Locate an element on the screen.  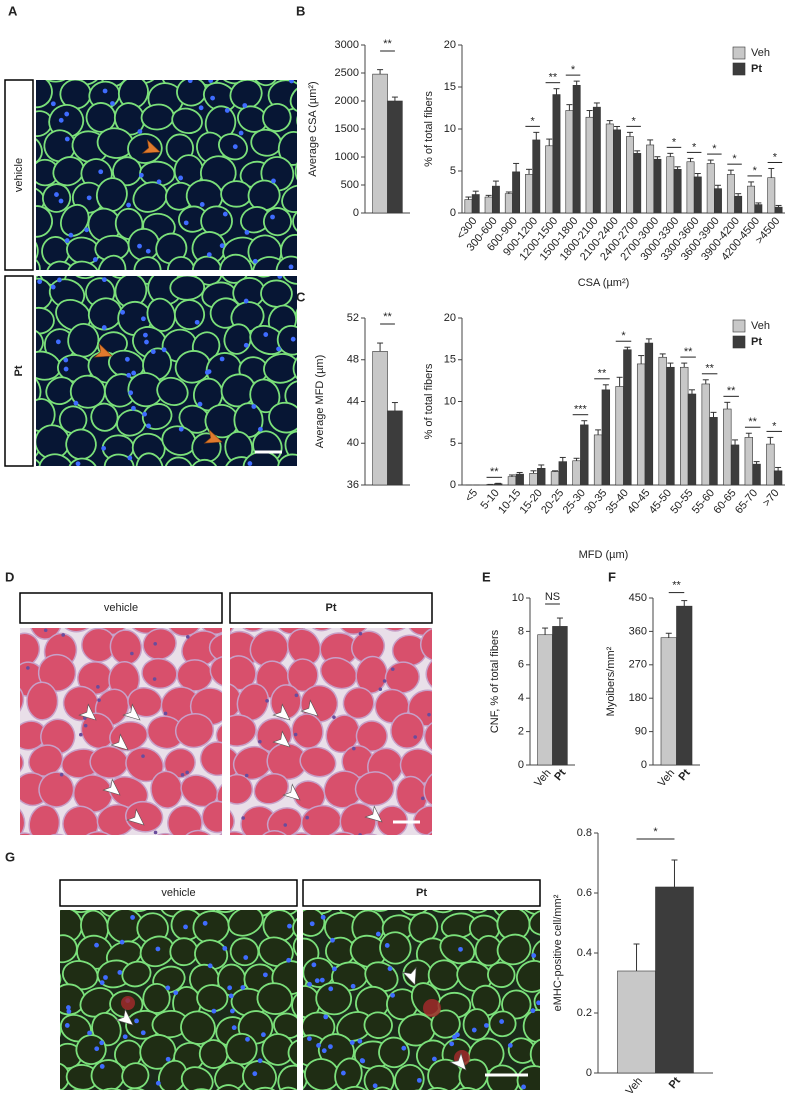
x-tick-label: 40-45 is located at coordinates (638, 501).